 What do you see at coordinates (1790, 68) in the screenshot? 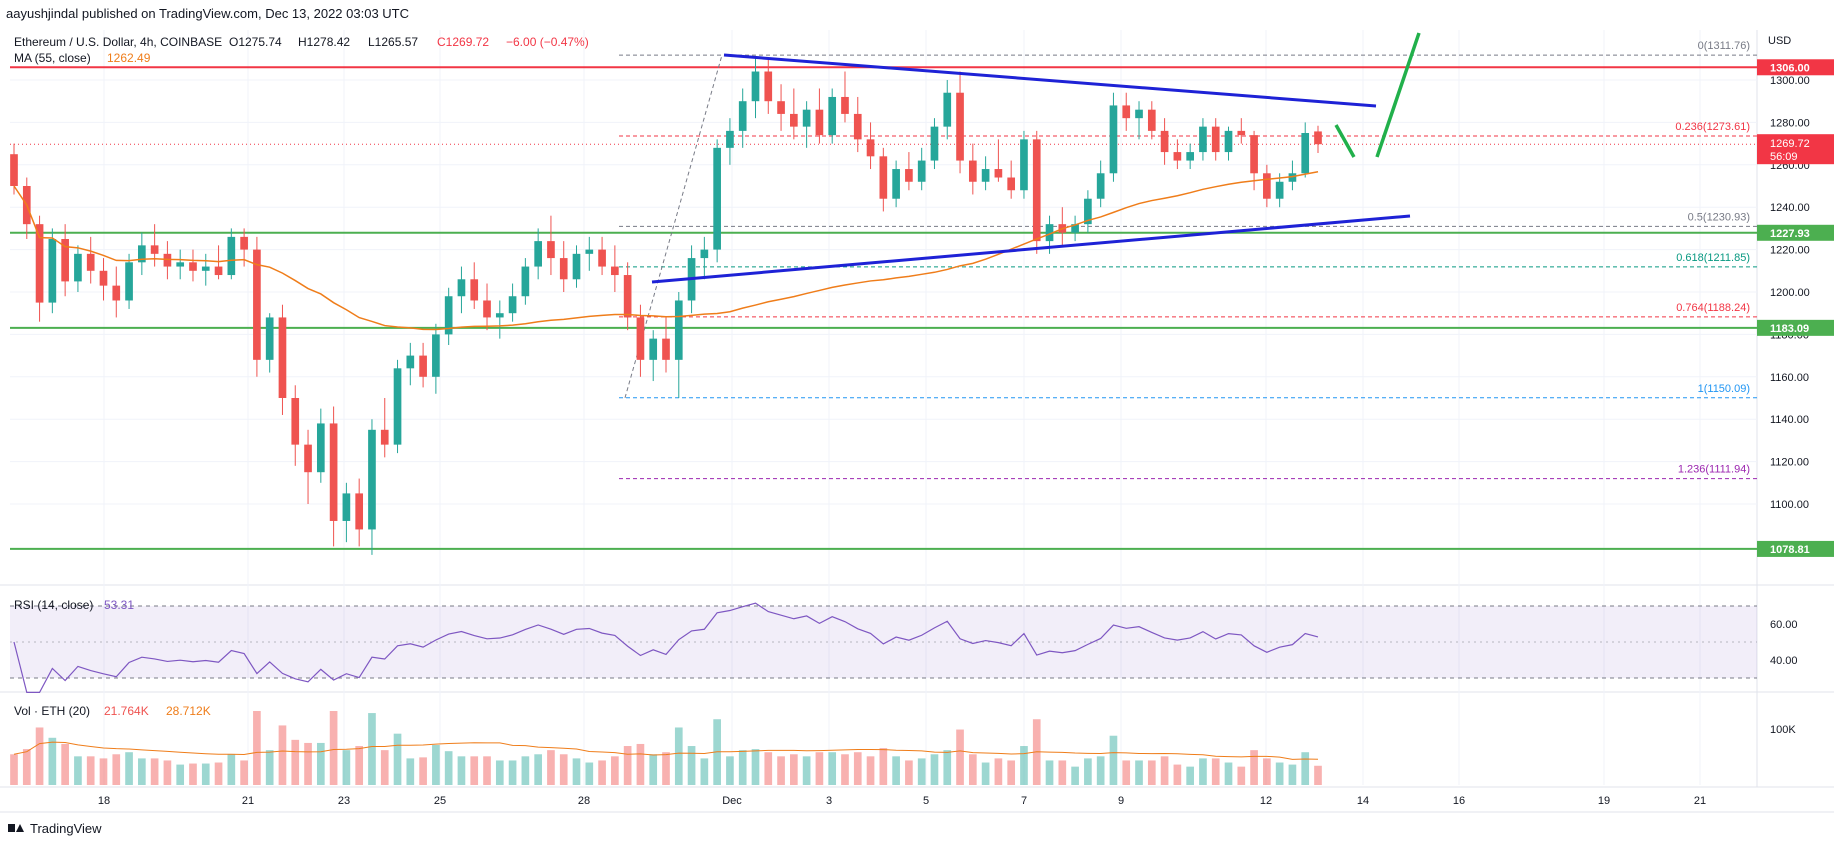
I see `level-price-label: 1306.00` at bounding box center [1790, 68].